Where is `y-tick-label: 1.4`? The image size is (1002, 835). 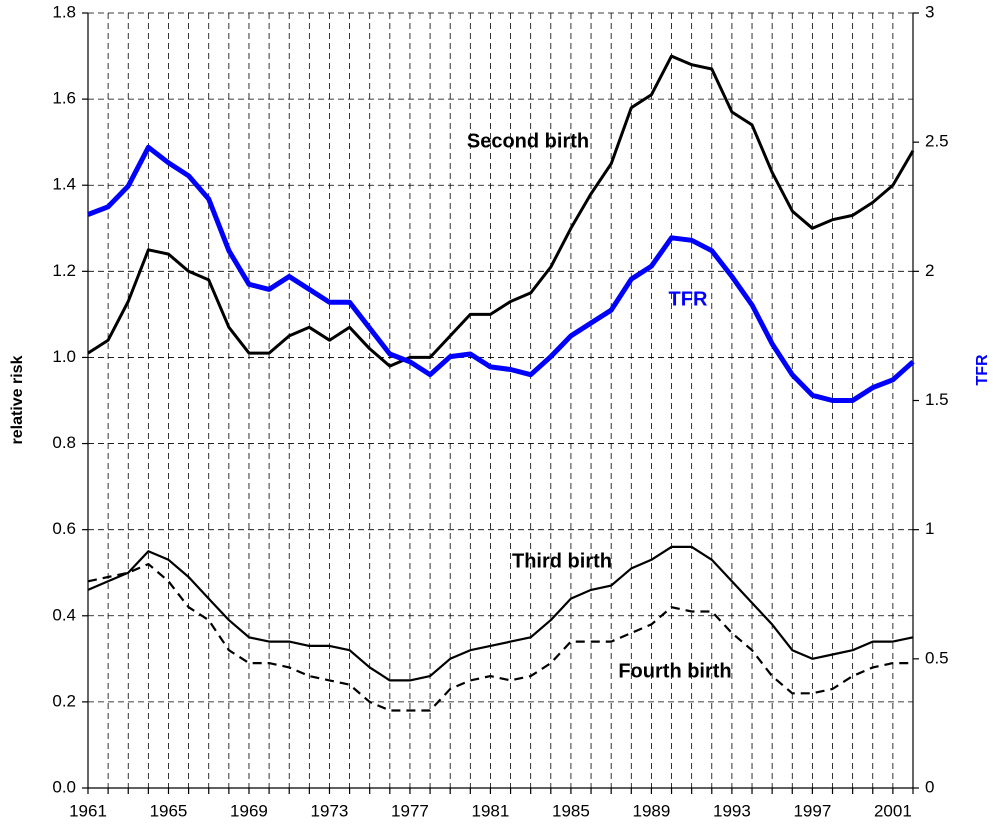 y-tick-label: 1.4 is located at coordinates (64, 184).